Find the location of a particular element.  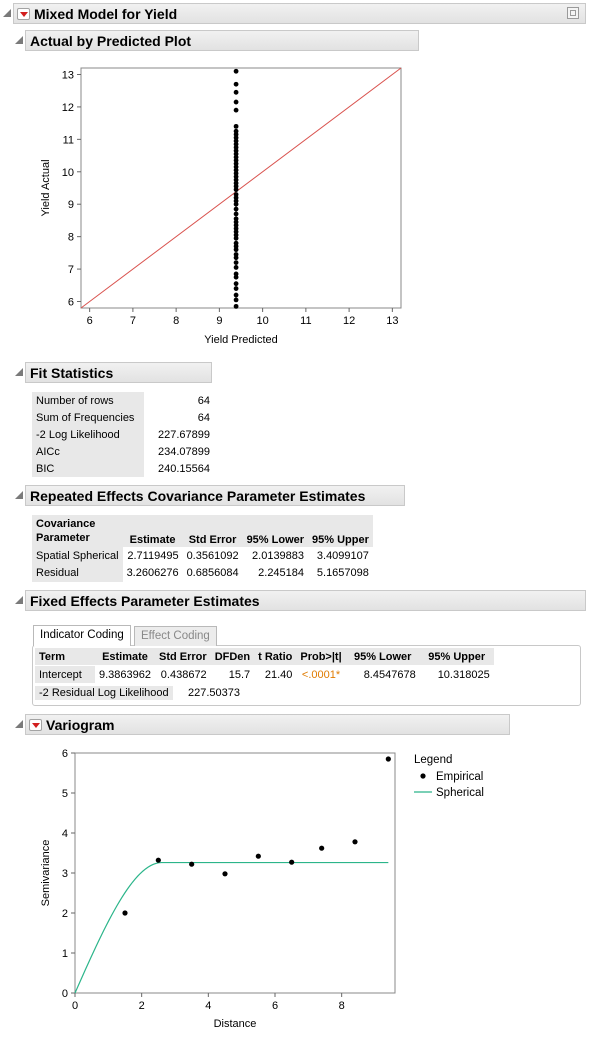

table-cell: 10.318025 is located at coordinates (463, 674).